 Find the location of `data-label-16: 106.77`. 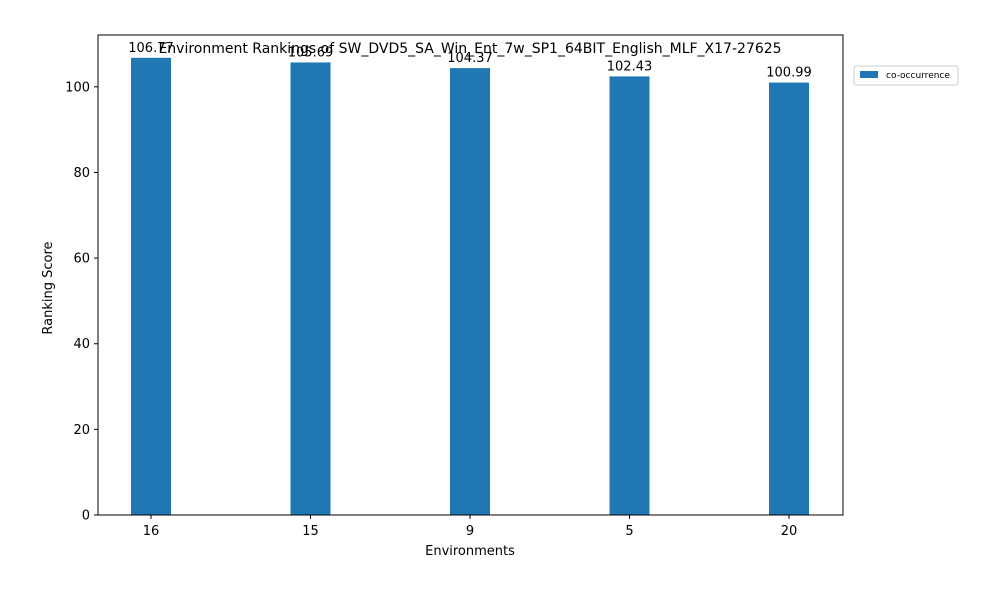

data-label-16: 106.77 is located at coordinates (151, 48).